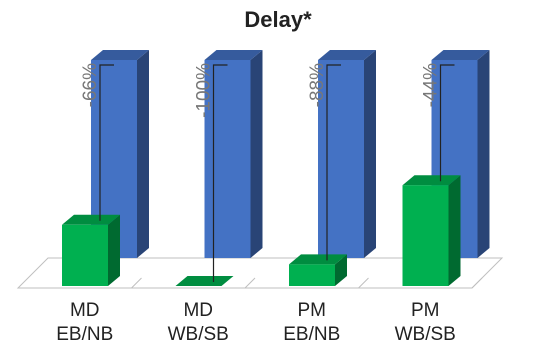  What do you see at coordinates (85, 310) in the screenshot?
I see `category-label-1-line-1: MD` at bounding box center [85, 310].